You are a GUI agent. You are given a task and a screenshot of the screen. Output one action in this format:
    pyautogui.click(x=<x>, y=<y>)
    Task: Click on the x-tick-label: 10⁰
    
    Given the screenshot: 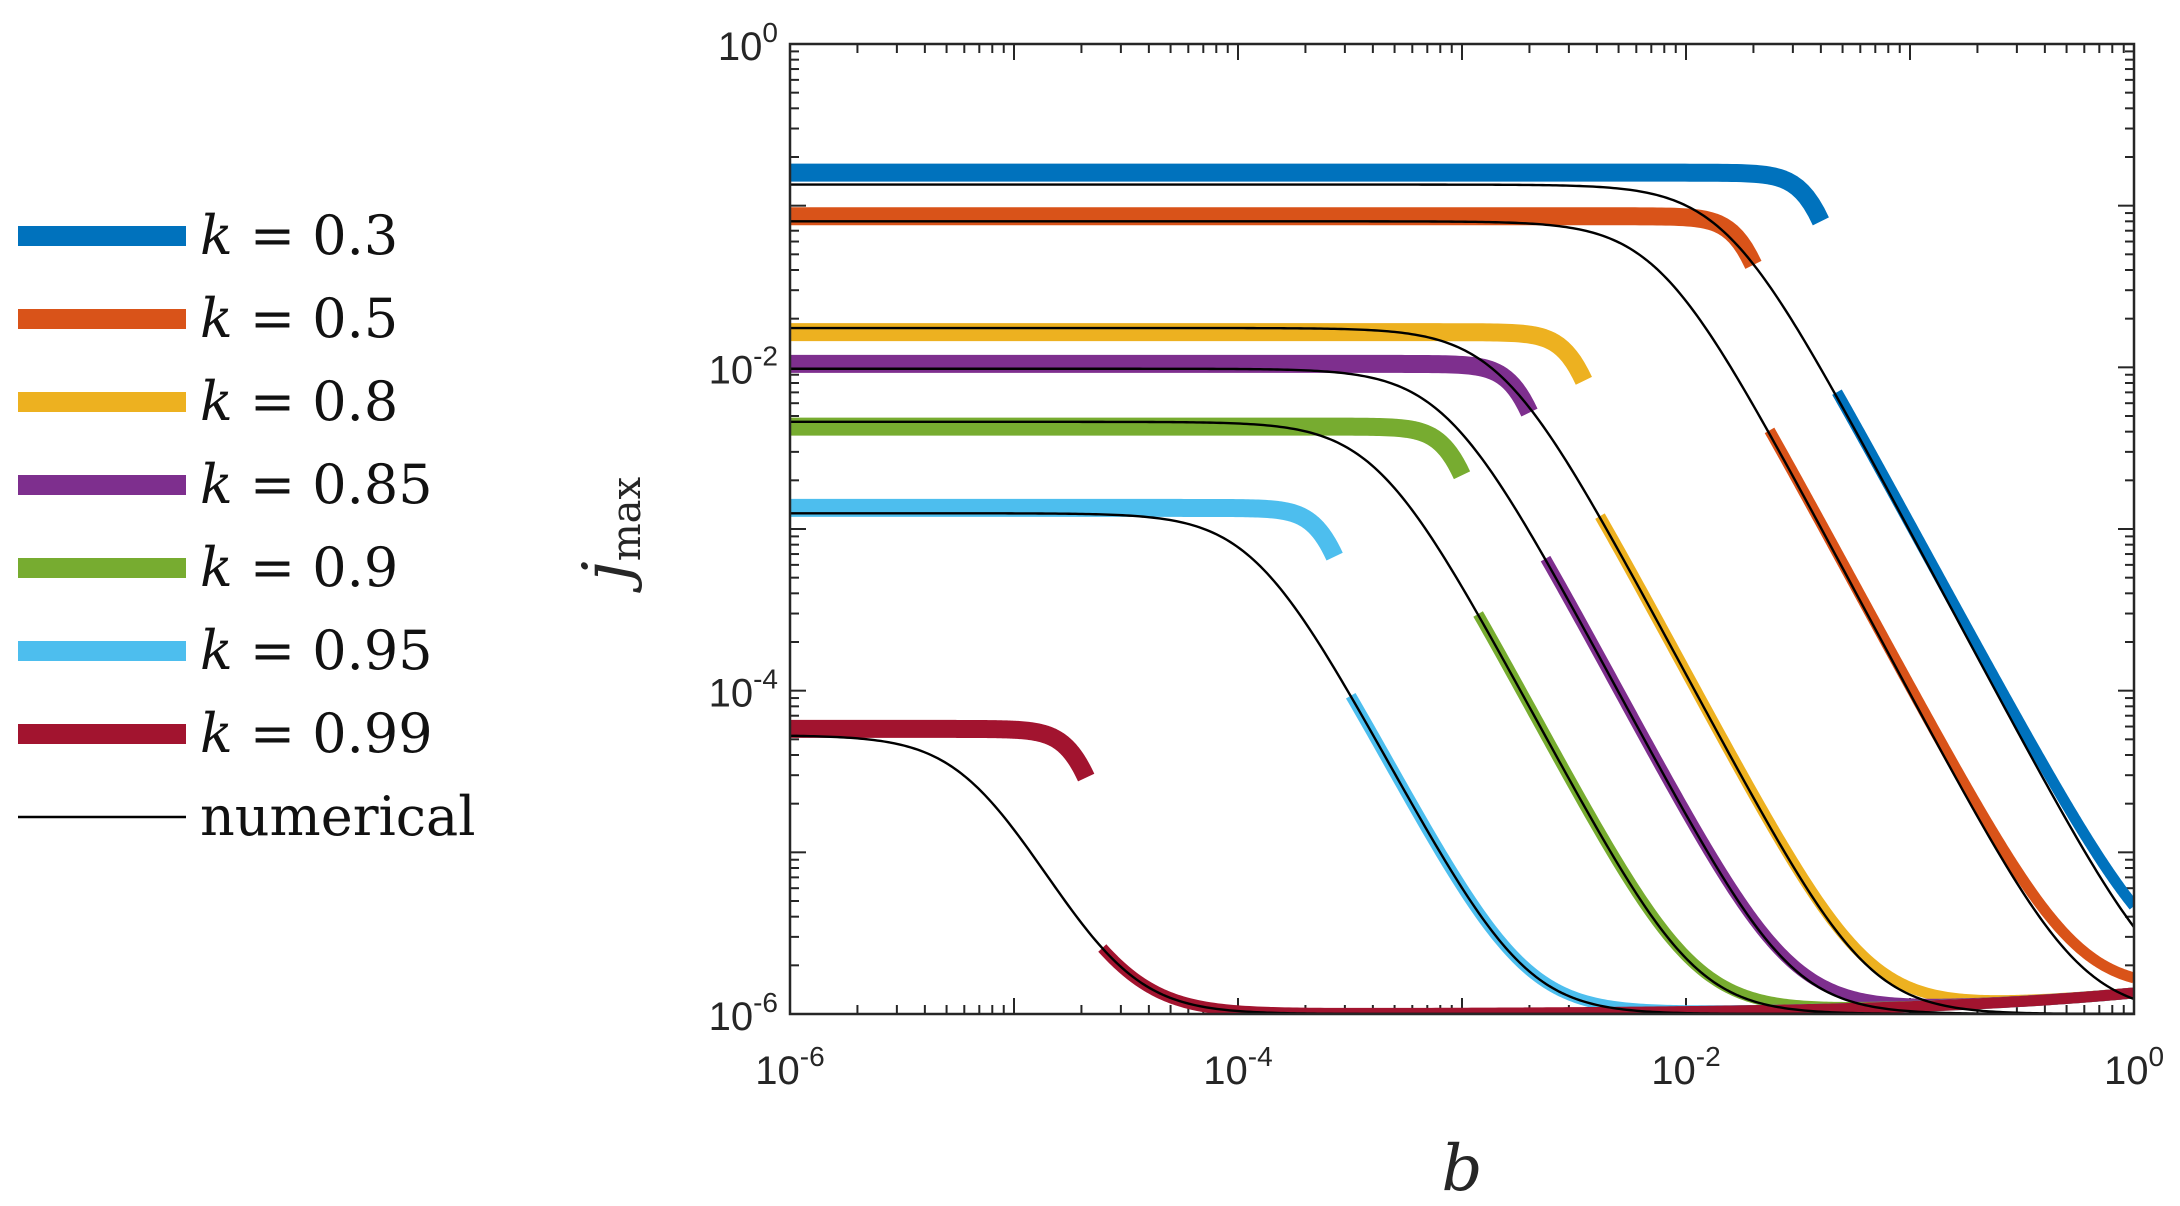 What is the action you would take?
    pyautogui.click(x=2134, y=1067)
    